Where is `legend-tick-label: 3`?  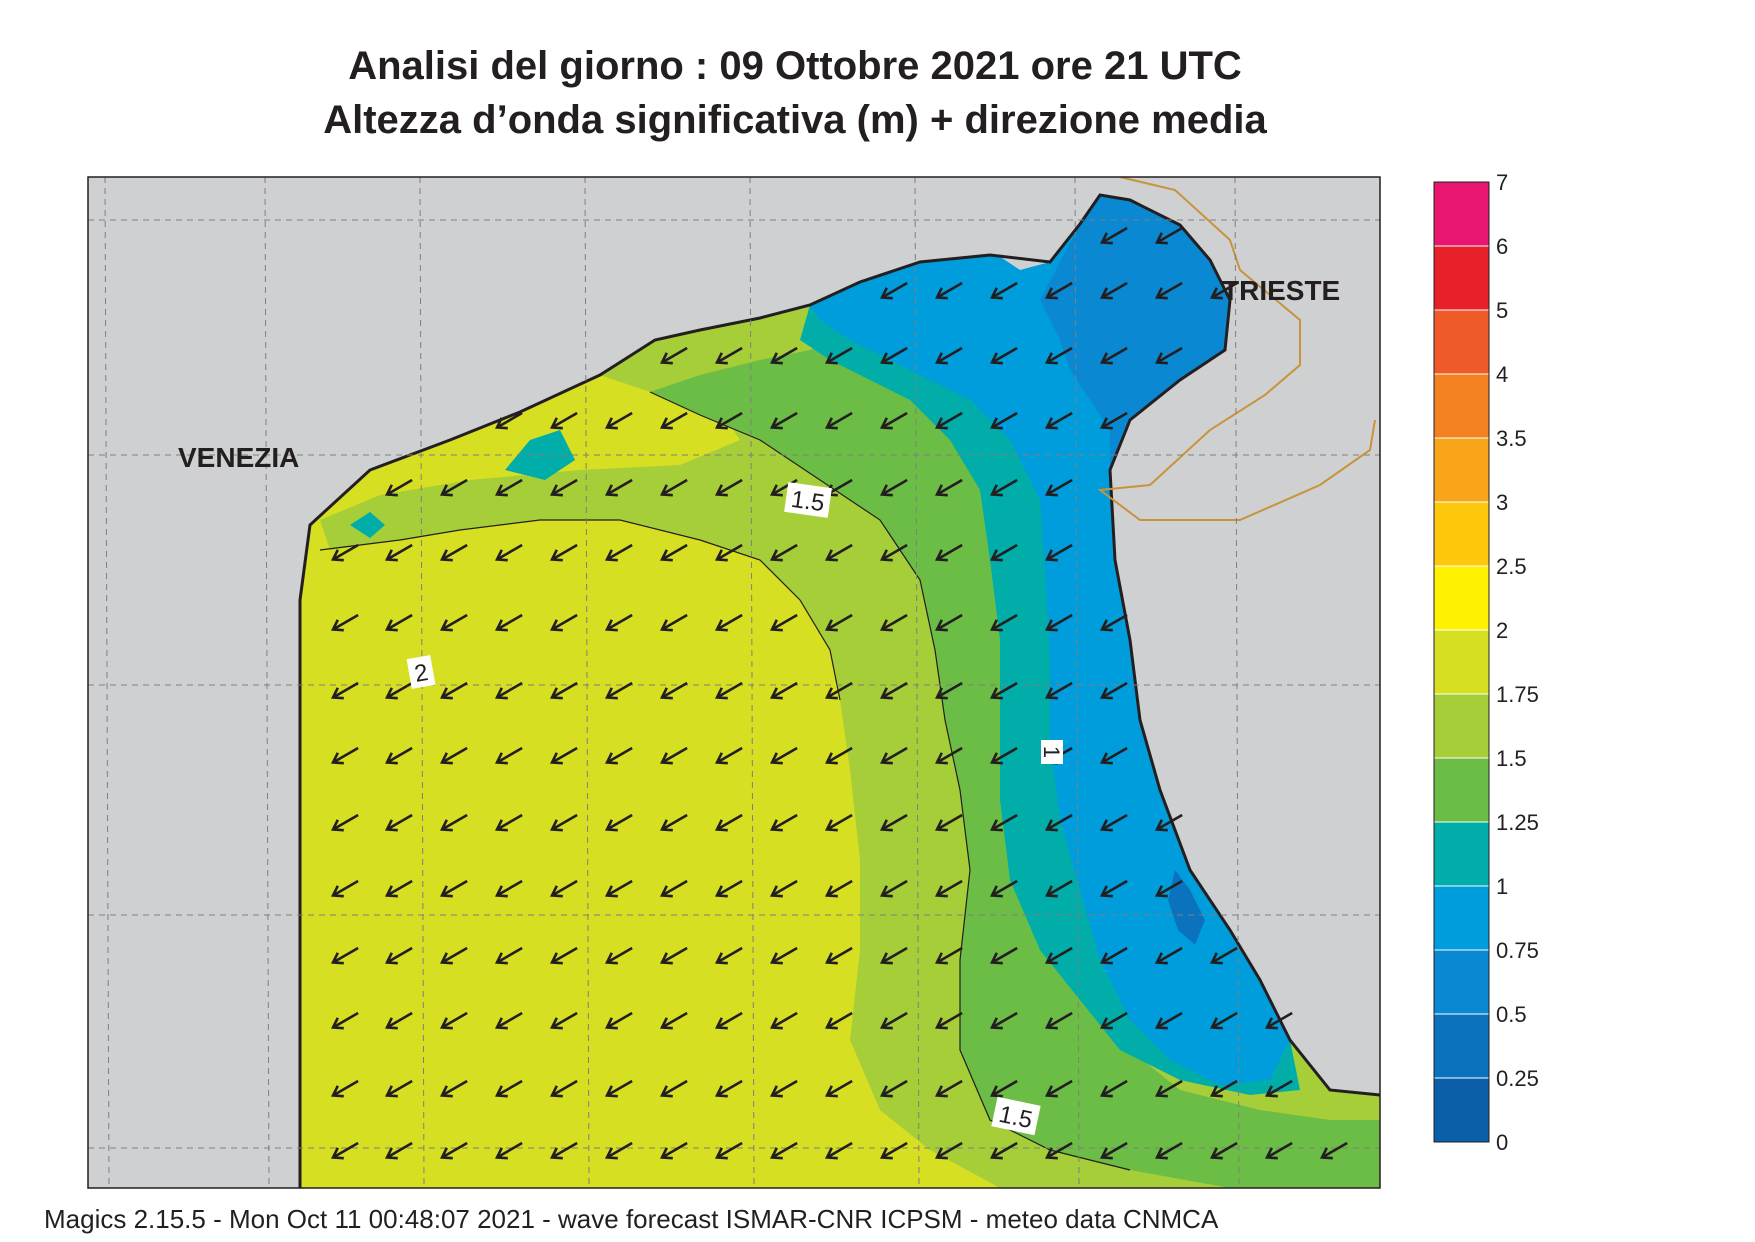
legend-tick-label: 3 is located at coordinates (1502, 502).